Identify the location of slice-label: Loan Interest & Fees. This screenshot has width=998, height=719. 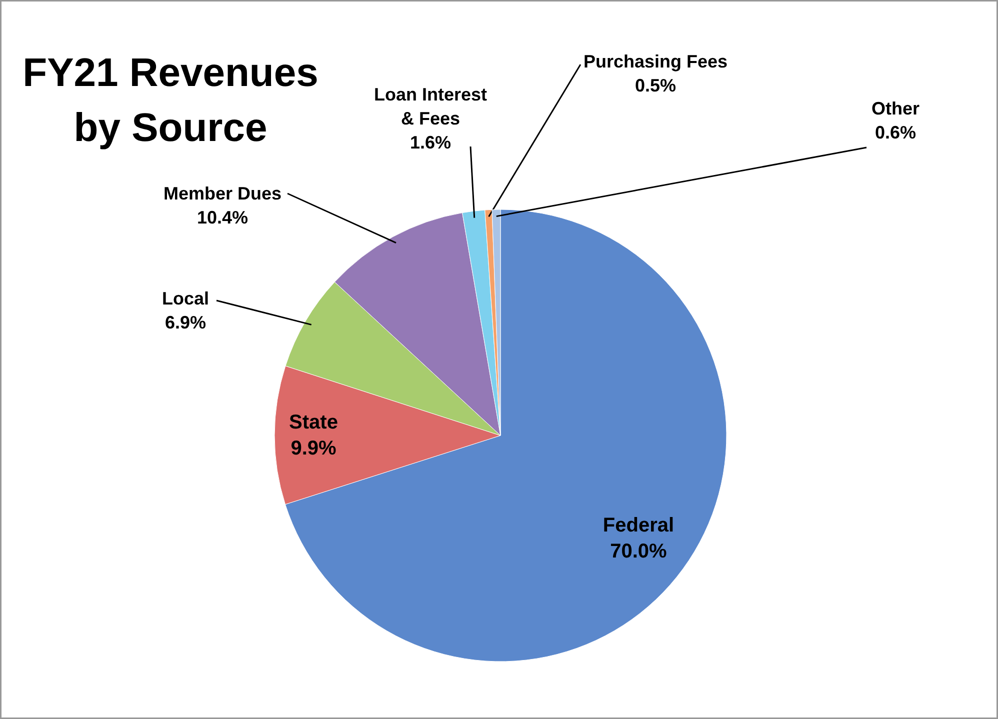
(431, 106).